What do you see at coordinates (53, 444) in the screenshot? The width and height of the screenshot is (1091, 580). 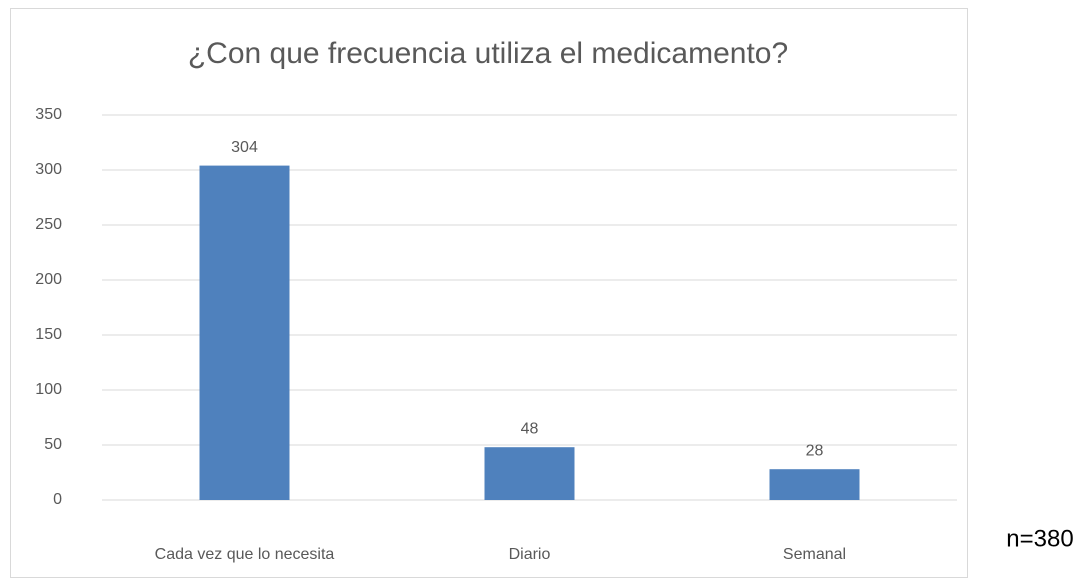 I see `y-tick-label: 50` at bounding box center [53, 444].